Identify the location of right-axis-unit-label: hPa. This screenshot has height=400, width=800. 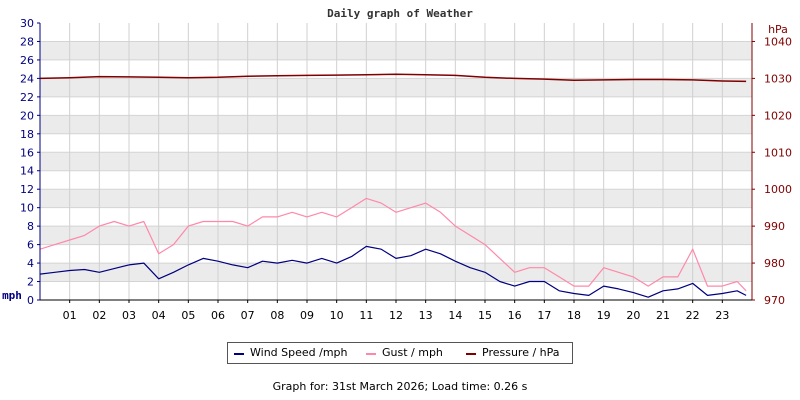
(778, 29).